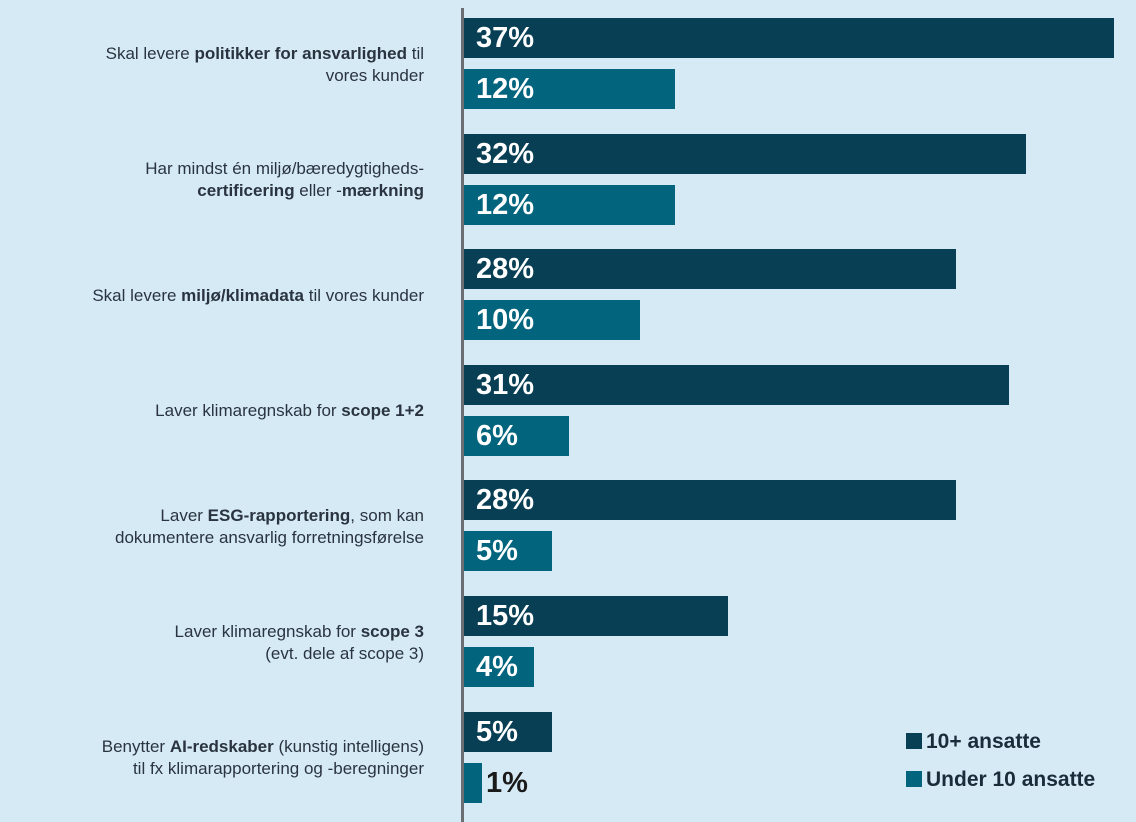 The width and height of the screenshot is (1136, 822). Describe the element at coordinates (284, 169) in the screenshot. I see `category-label-text: Har mindst én miljø/bæredygtigheds-` at that location.